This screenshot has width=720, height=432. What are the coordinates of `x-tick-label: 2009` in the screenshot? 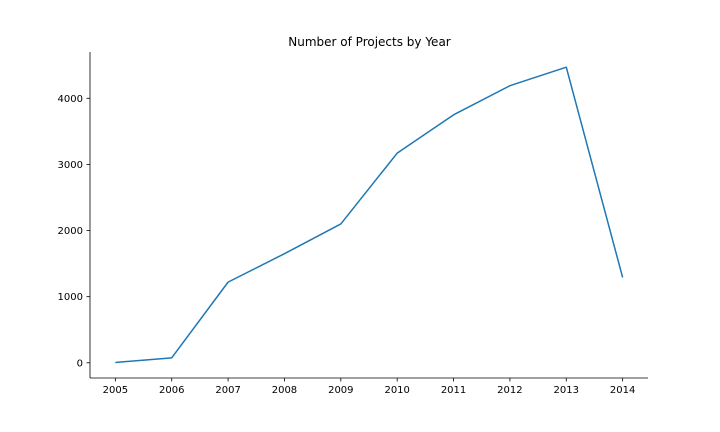 It's located at (340, 390).